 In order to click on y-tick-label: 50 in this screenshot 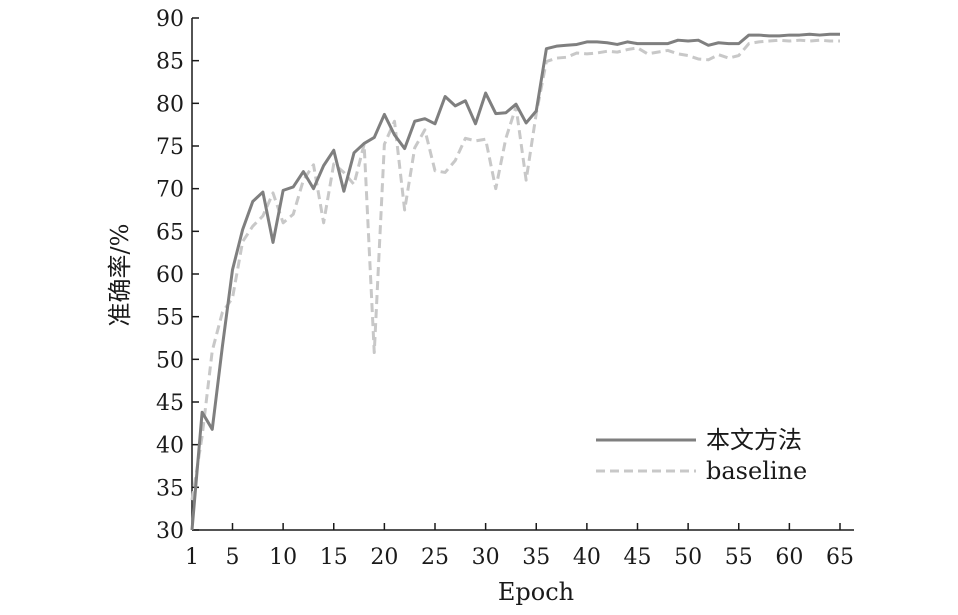, I will do `click(170, 360)`.